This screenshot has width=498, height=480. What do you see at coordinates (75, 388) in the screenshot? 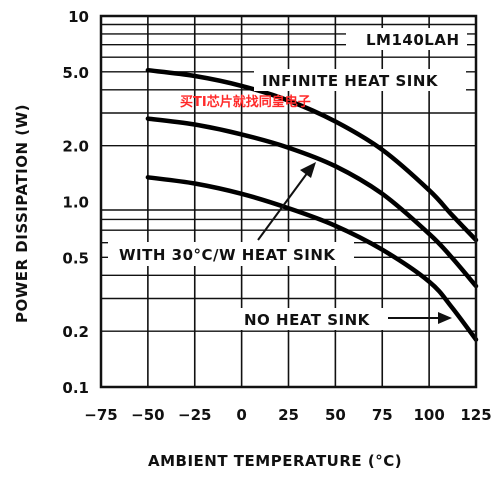
I see `y-tick-label-0: 0.1` at bounding box center [75, 388].